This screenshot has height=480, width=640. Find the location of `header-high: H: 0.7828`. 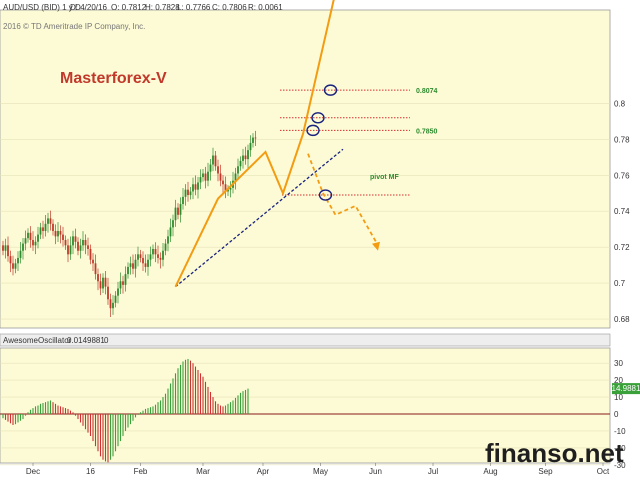

header-high: H: 0.7828 is located at coordinates (162, 7).